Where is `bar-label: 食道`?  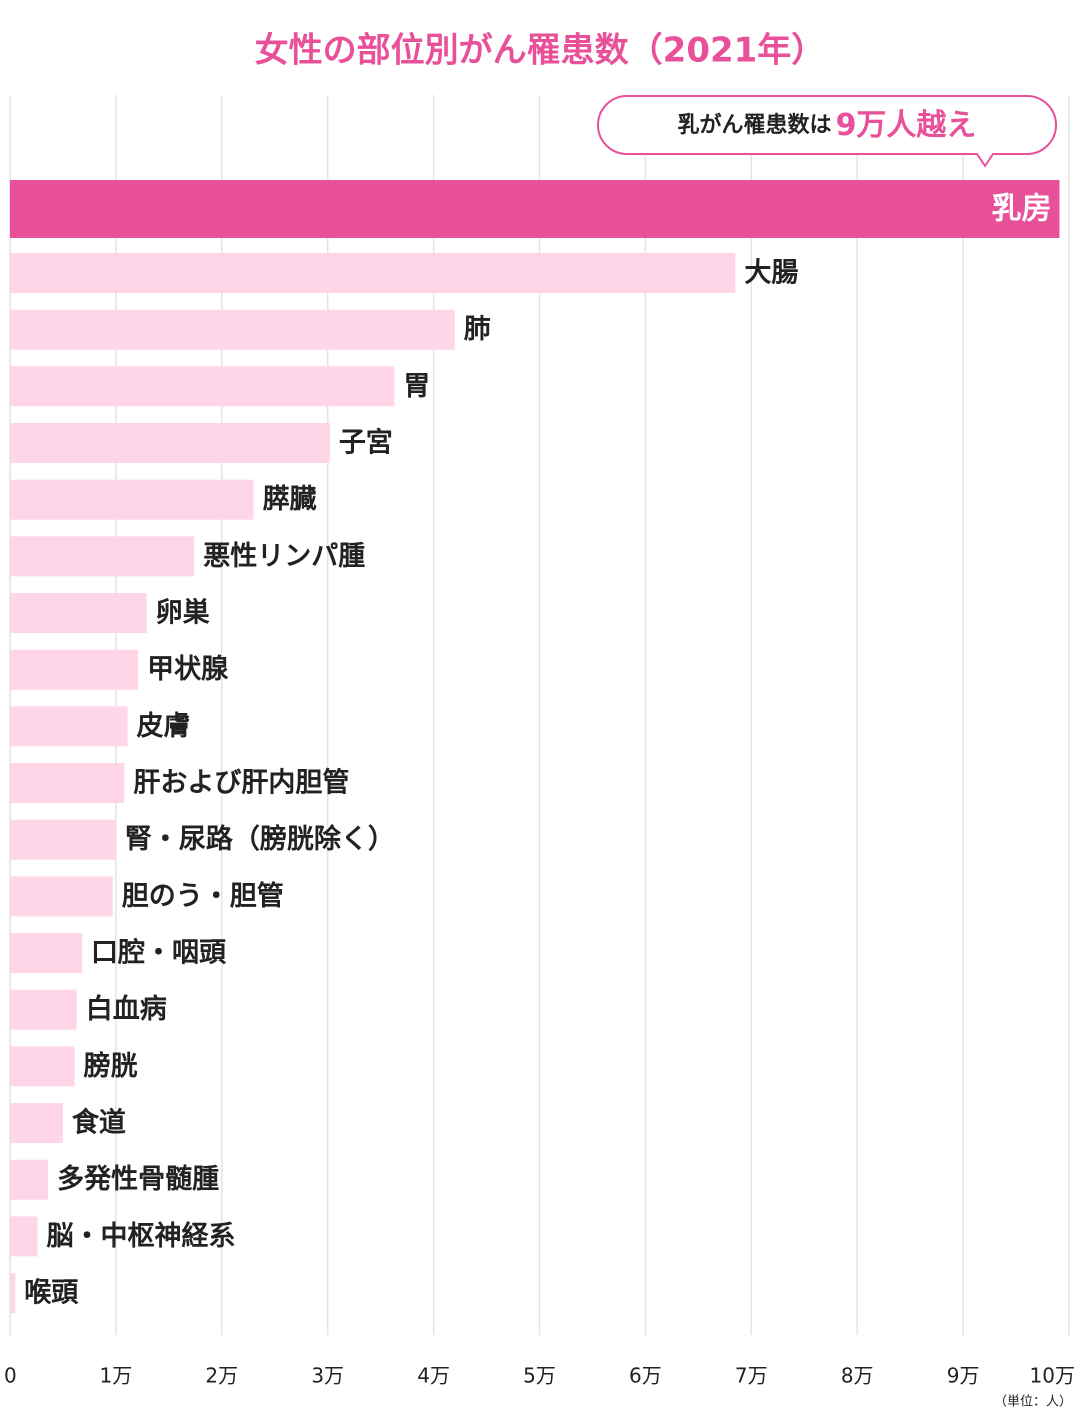
bar-label: 食道 is located at coordinates (99, 1123).